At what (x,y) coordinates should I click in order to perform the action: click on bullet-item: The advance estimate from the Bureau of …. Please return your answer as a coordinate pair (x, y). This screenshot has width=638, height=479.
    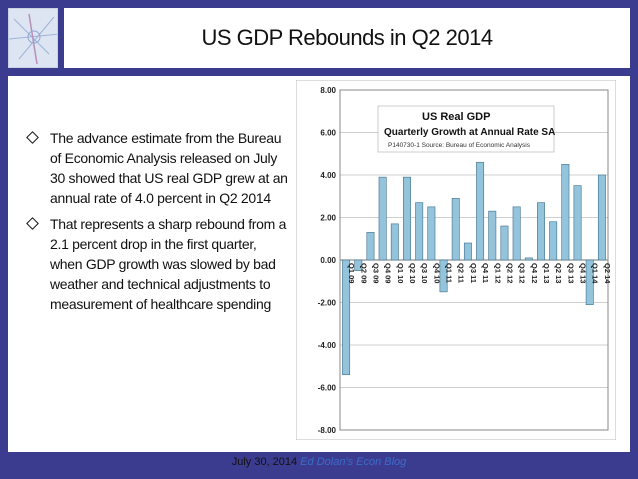
    Looking at the image, I should click on (157, 168).